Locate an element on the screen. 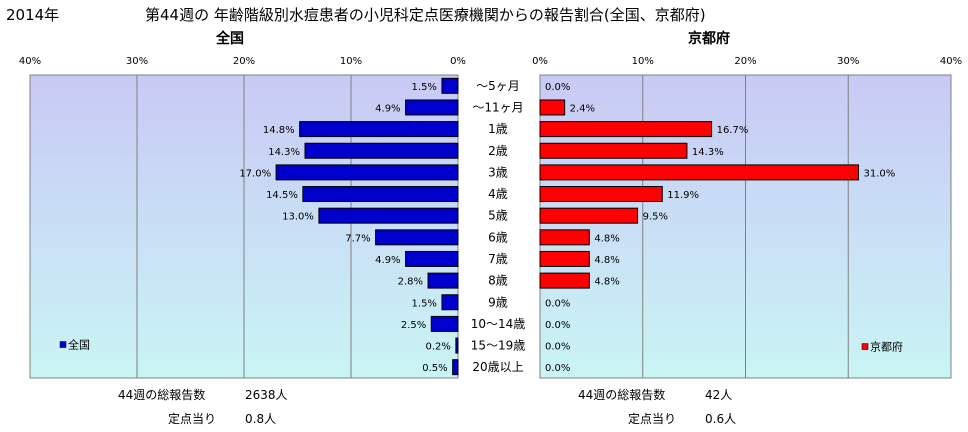 This screenshot has height=432, width=968. category-label: 10～14歳 is located at coordinates (498, 324).